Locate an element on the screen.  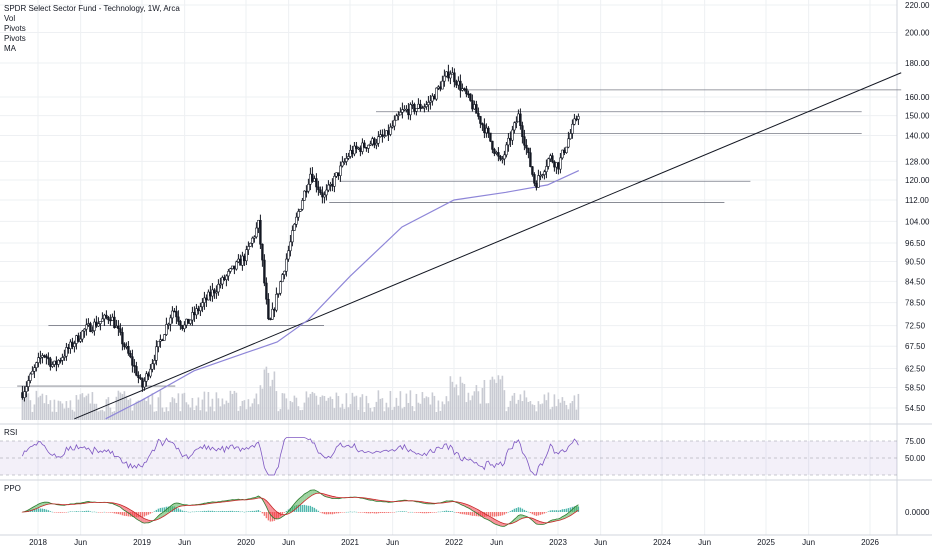
x-tick-6: 2021 is located at coordinates (350, 542).